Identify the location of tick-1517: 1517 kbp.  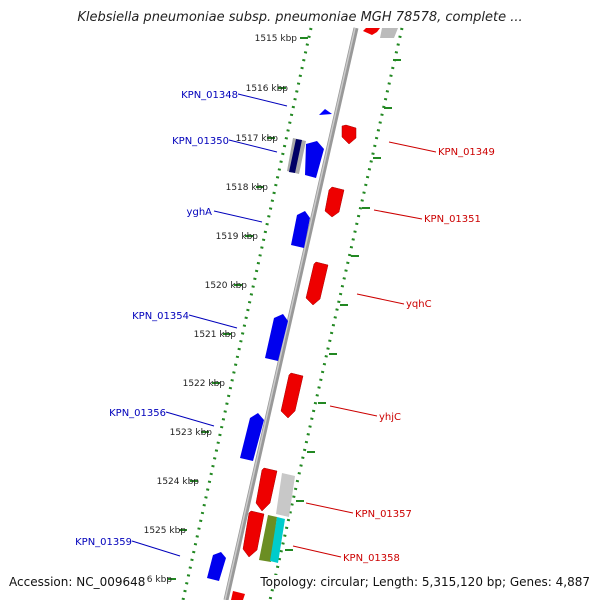
(257, 139).